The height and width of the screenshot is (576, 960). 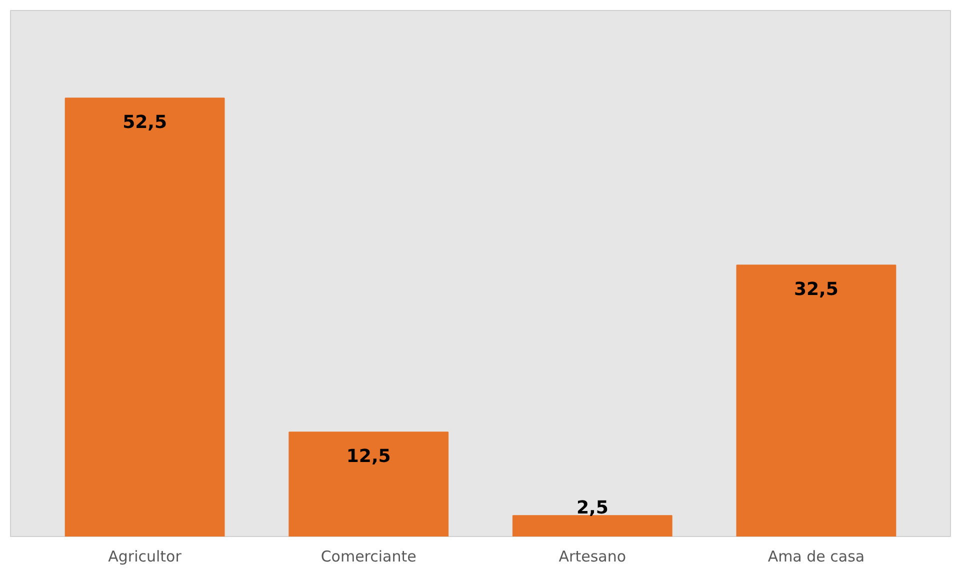 I want to click on x-tick-label: Agricultor, so click(x=145, y=557).